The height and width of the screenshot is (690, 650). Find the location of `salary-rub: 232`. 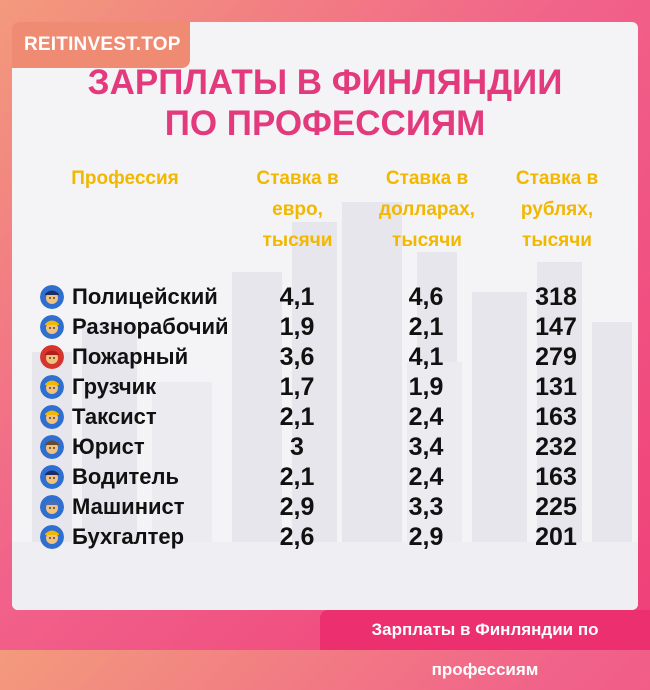

salary-rub: 232 is located at coordinates (556, 447).